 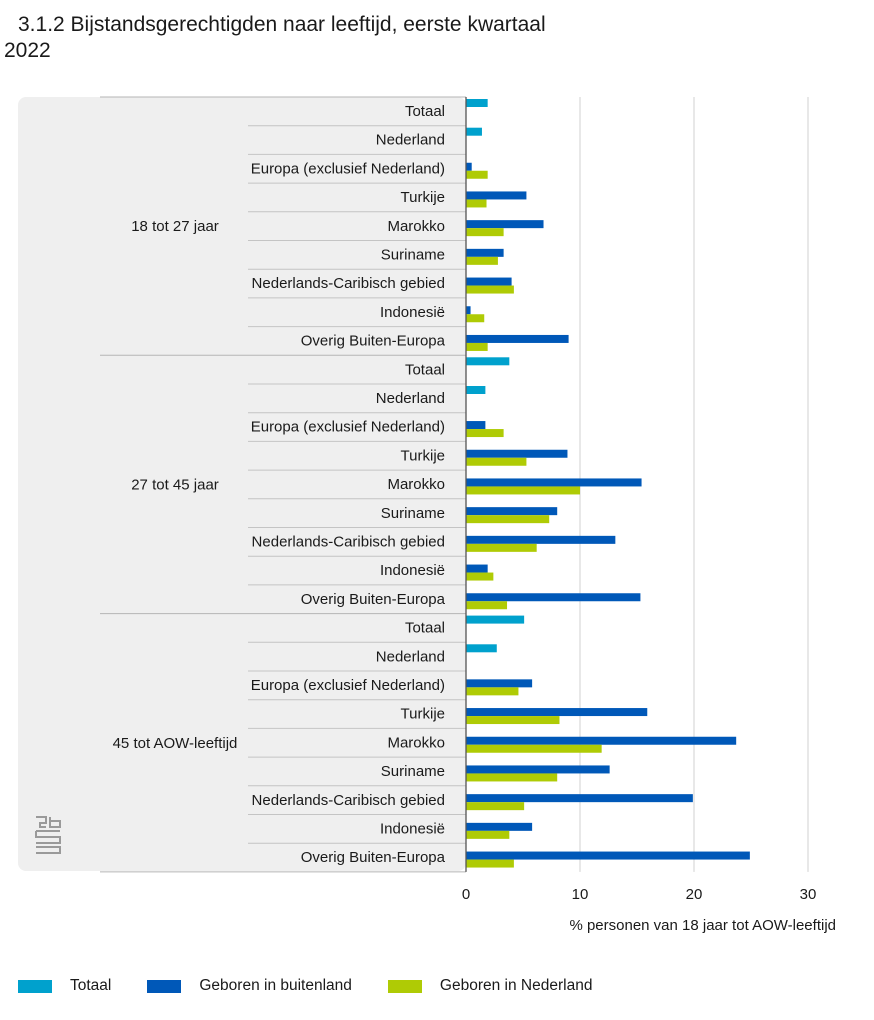 I want to click on cbs-logo-icon, so click(x=48, y=835).